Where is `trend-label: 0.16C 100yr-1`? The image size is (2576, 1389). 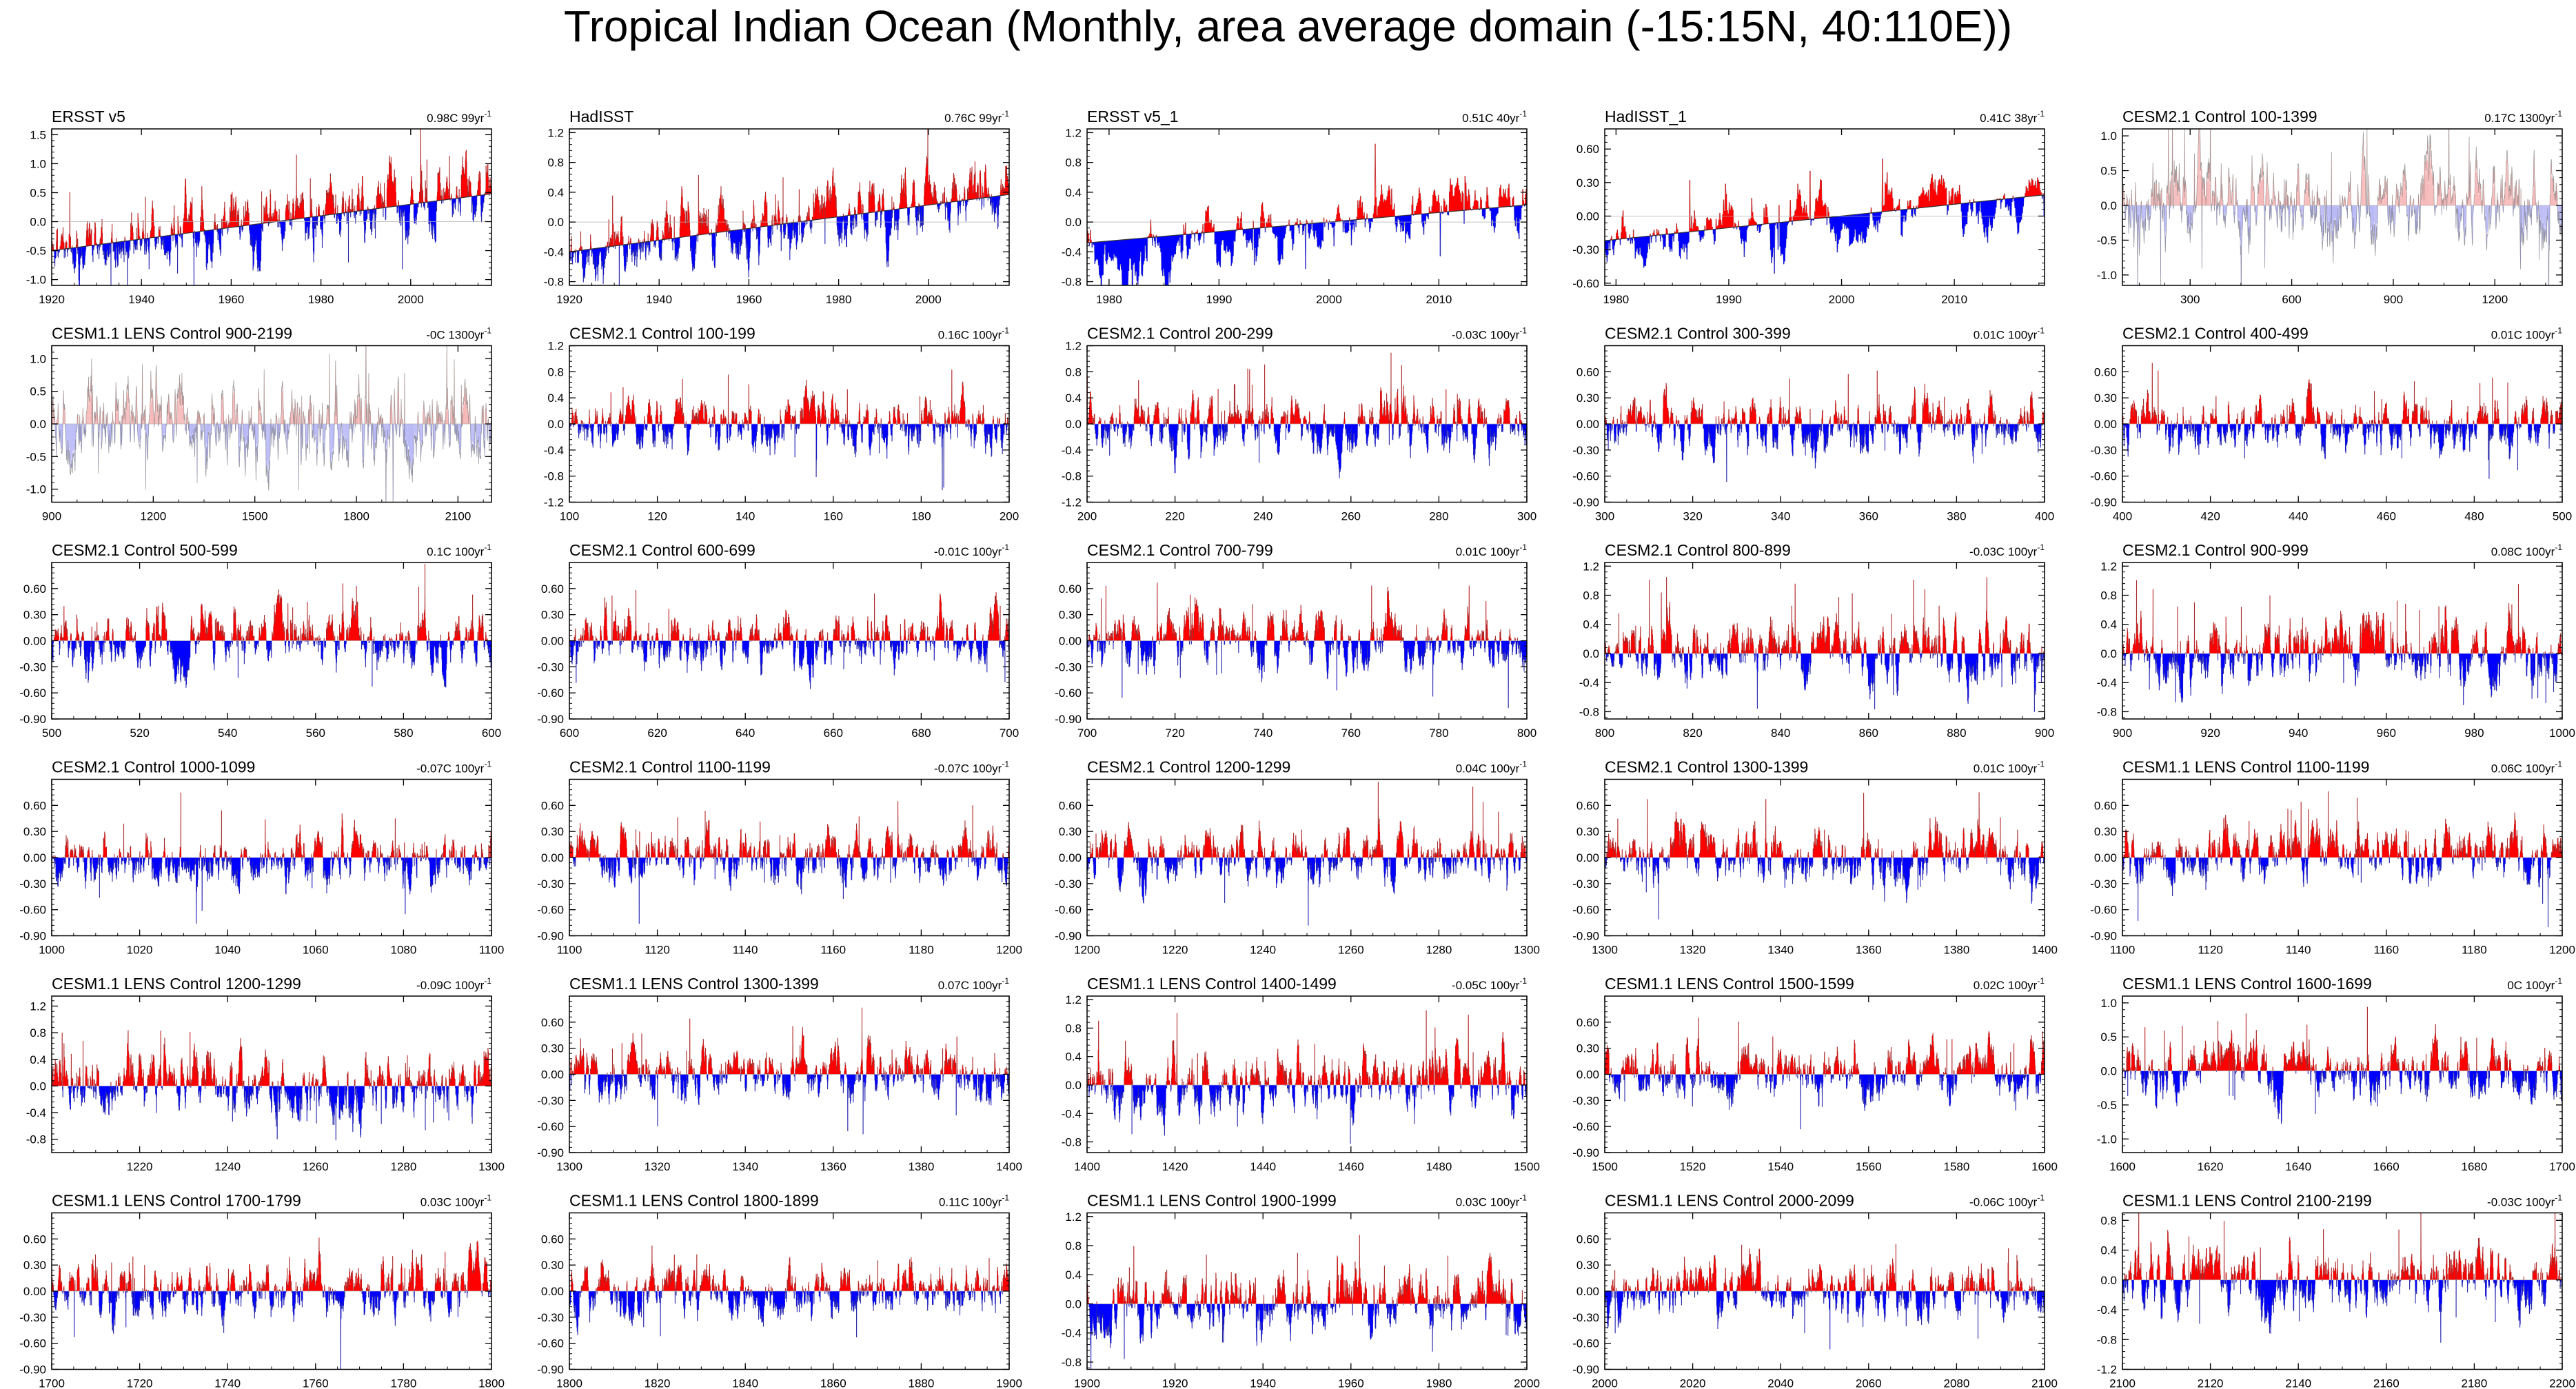 trend-label: 0.16C 100yr-1 is located at coordinates (974, 334).